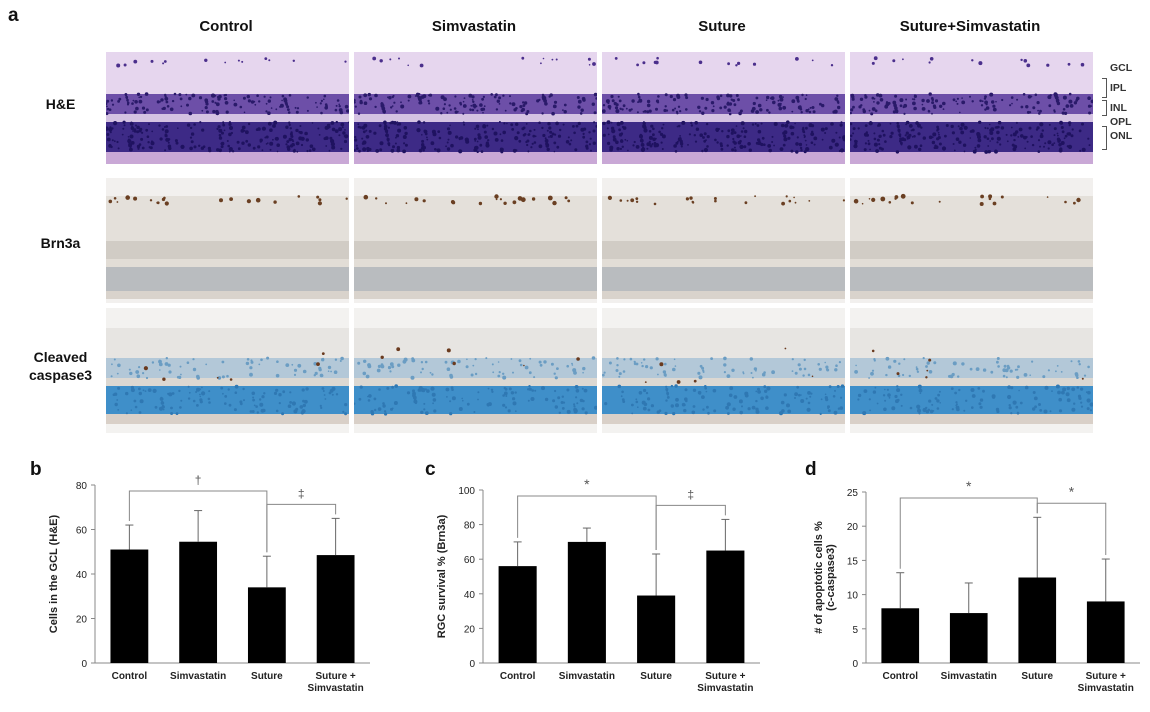 The height and width of the screenshot is (712, 1150). I want to click on column-title-simvastatin: Simvastatin, so click(474, 26).